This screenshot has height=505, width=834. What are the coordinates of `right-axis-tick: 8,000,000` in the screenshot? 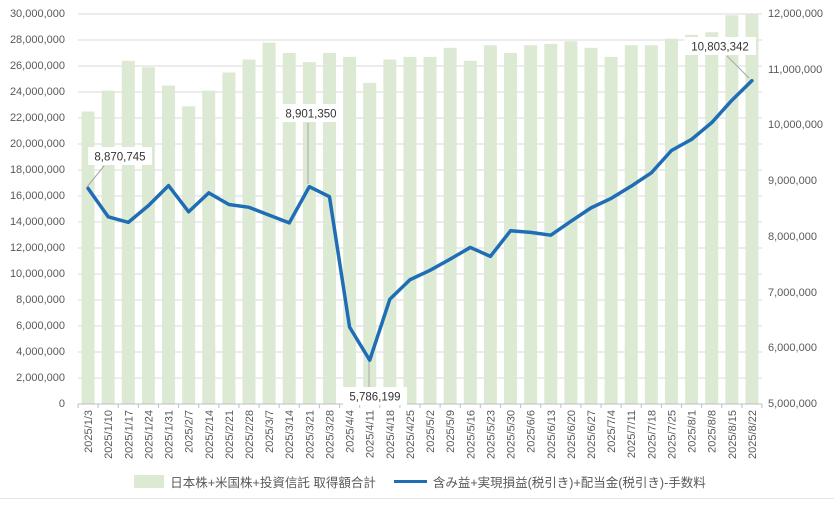 It's located at (792, 236).